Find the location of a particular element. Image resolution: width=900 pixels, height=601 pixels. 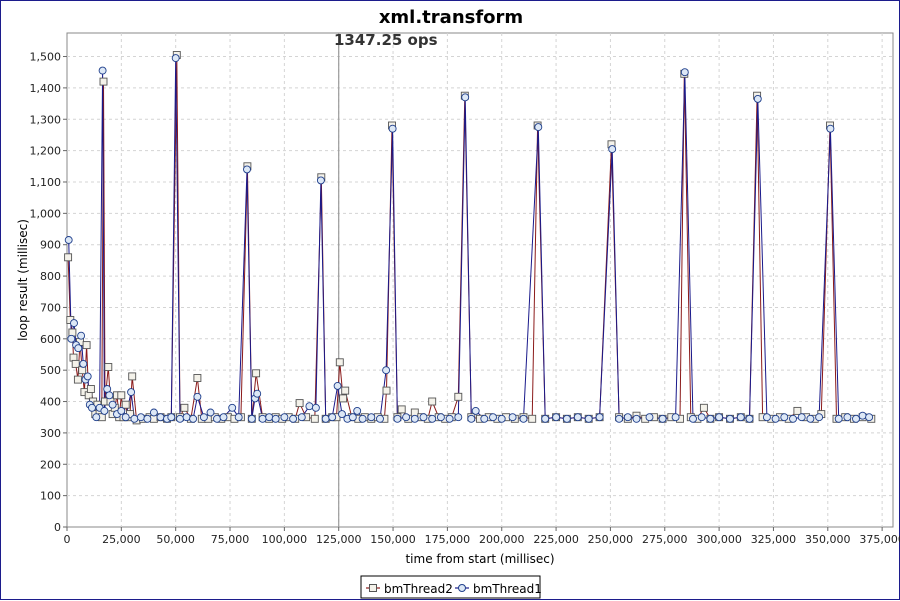

legend: bmThread2 bmThread1 is located at coordinates (451, 587).